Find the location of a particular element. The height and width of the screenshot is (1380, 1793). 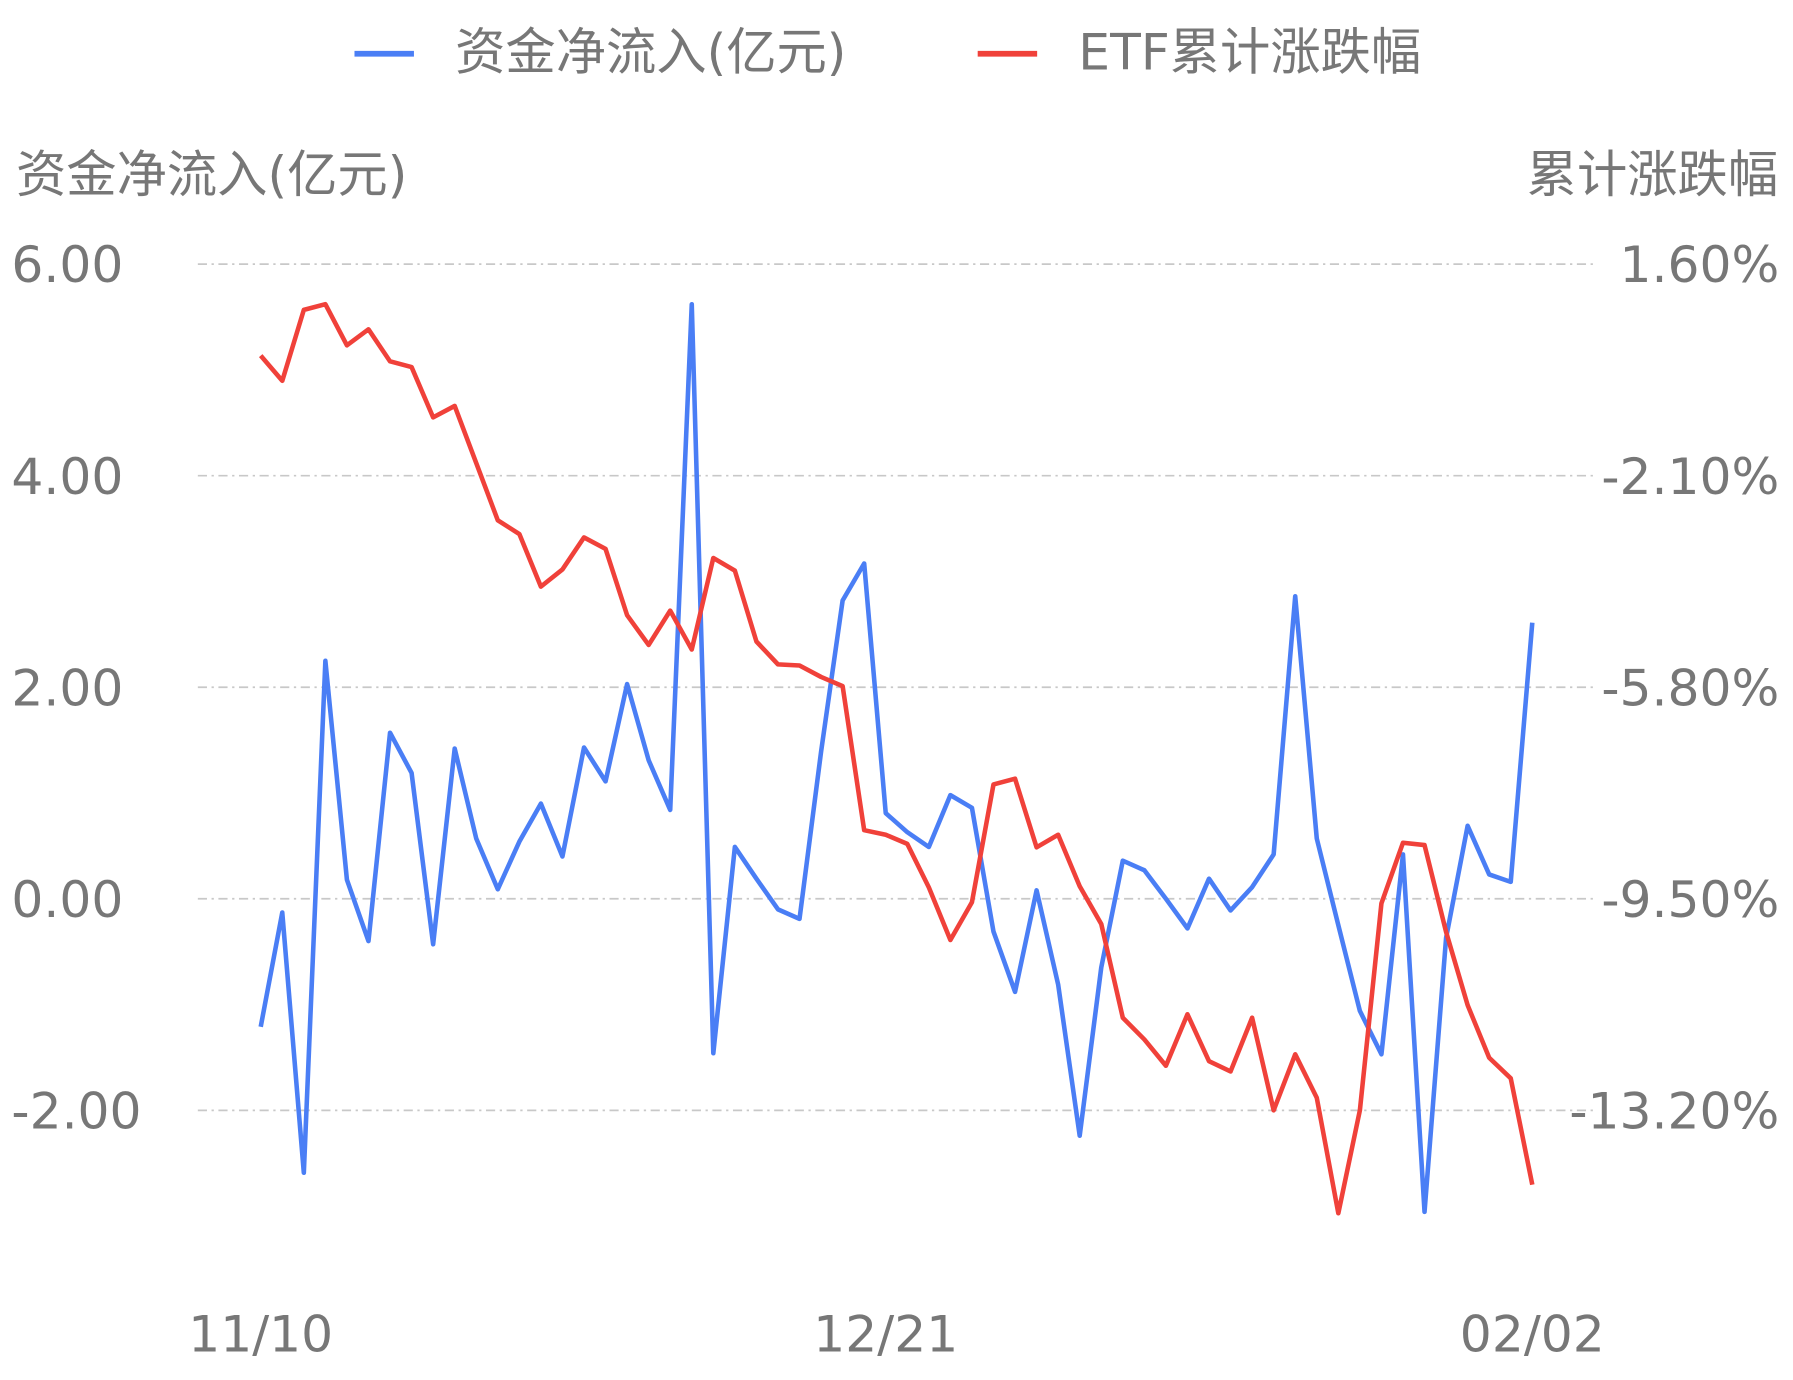

x-tick-label: 11/10 is located at coordinates (260, 1333).